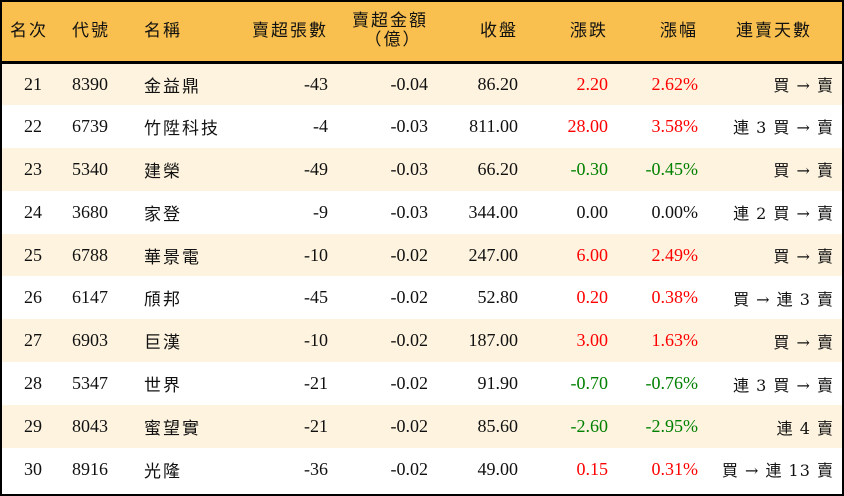  I want to click on cell-change: 2.20, so click(592, 83).